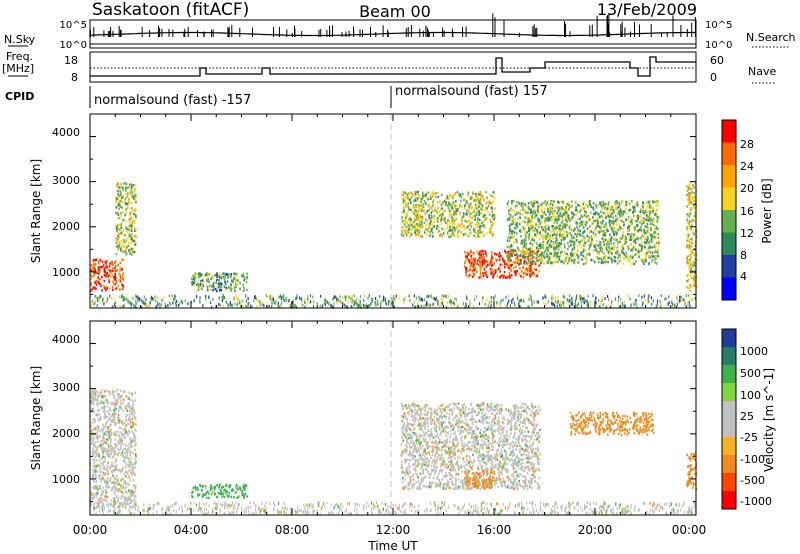 The width and height of the screenshot is (800, 554). I want to click on nsearch-tick-bottom: 10^0, so click(718, 45).